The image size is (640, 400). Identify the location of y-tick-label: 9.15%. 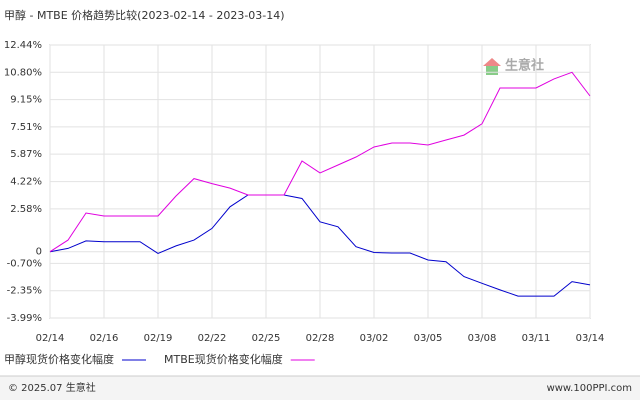
(26, 100).